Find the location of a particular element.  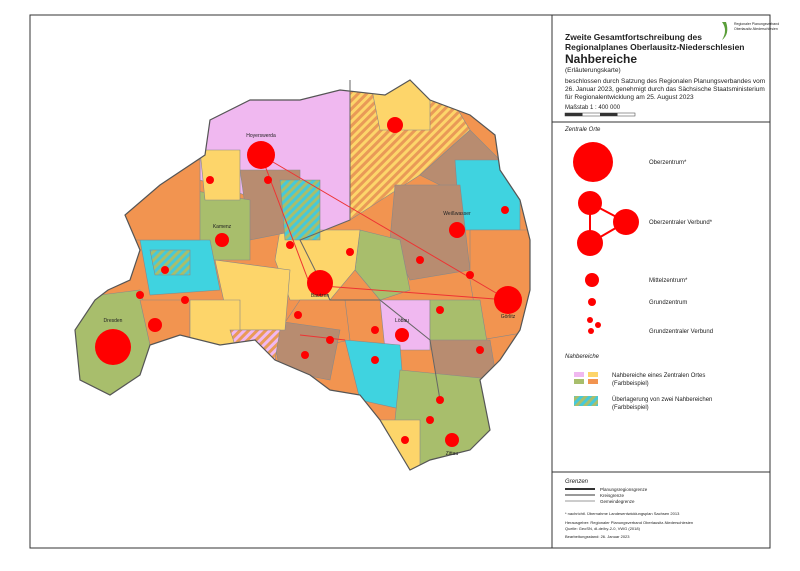

place-label: Bautzen is located at coordinates (320, 296).